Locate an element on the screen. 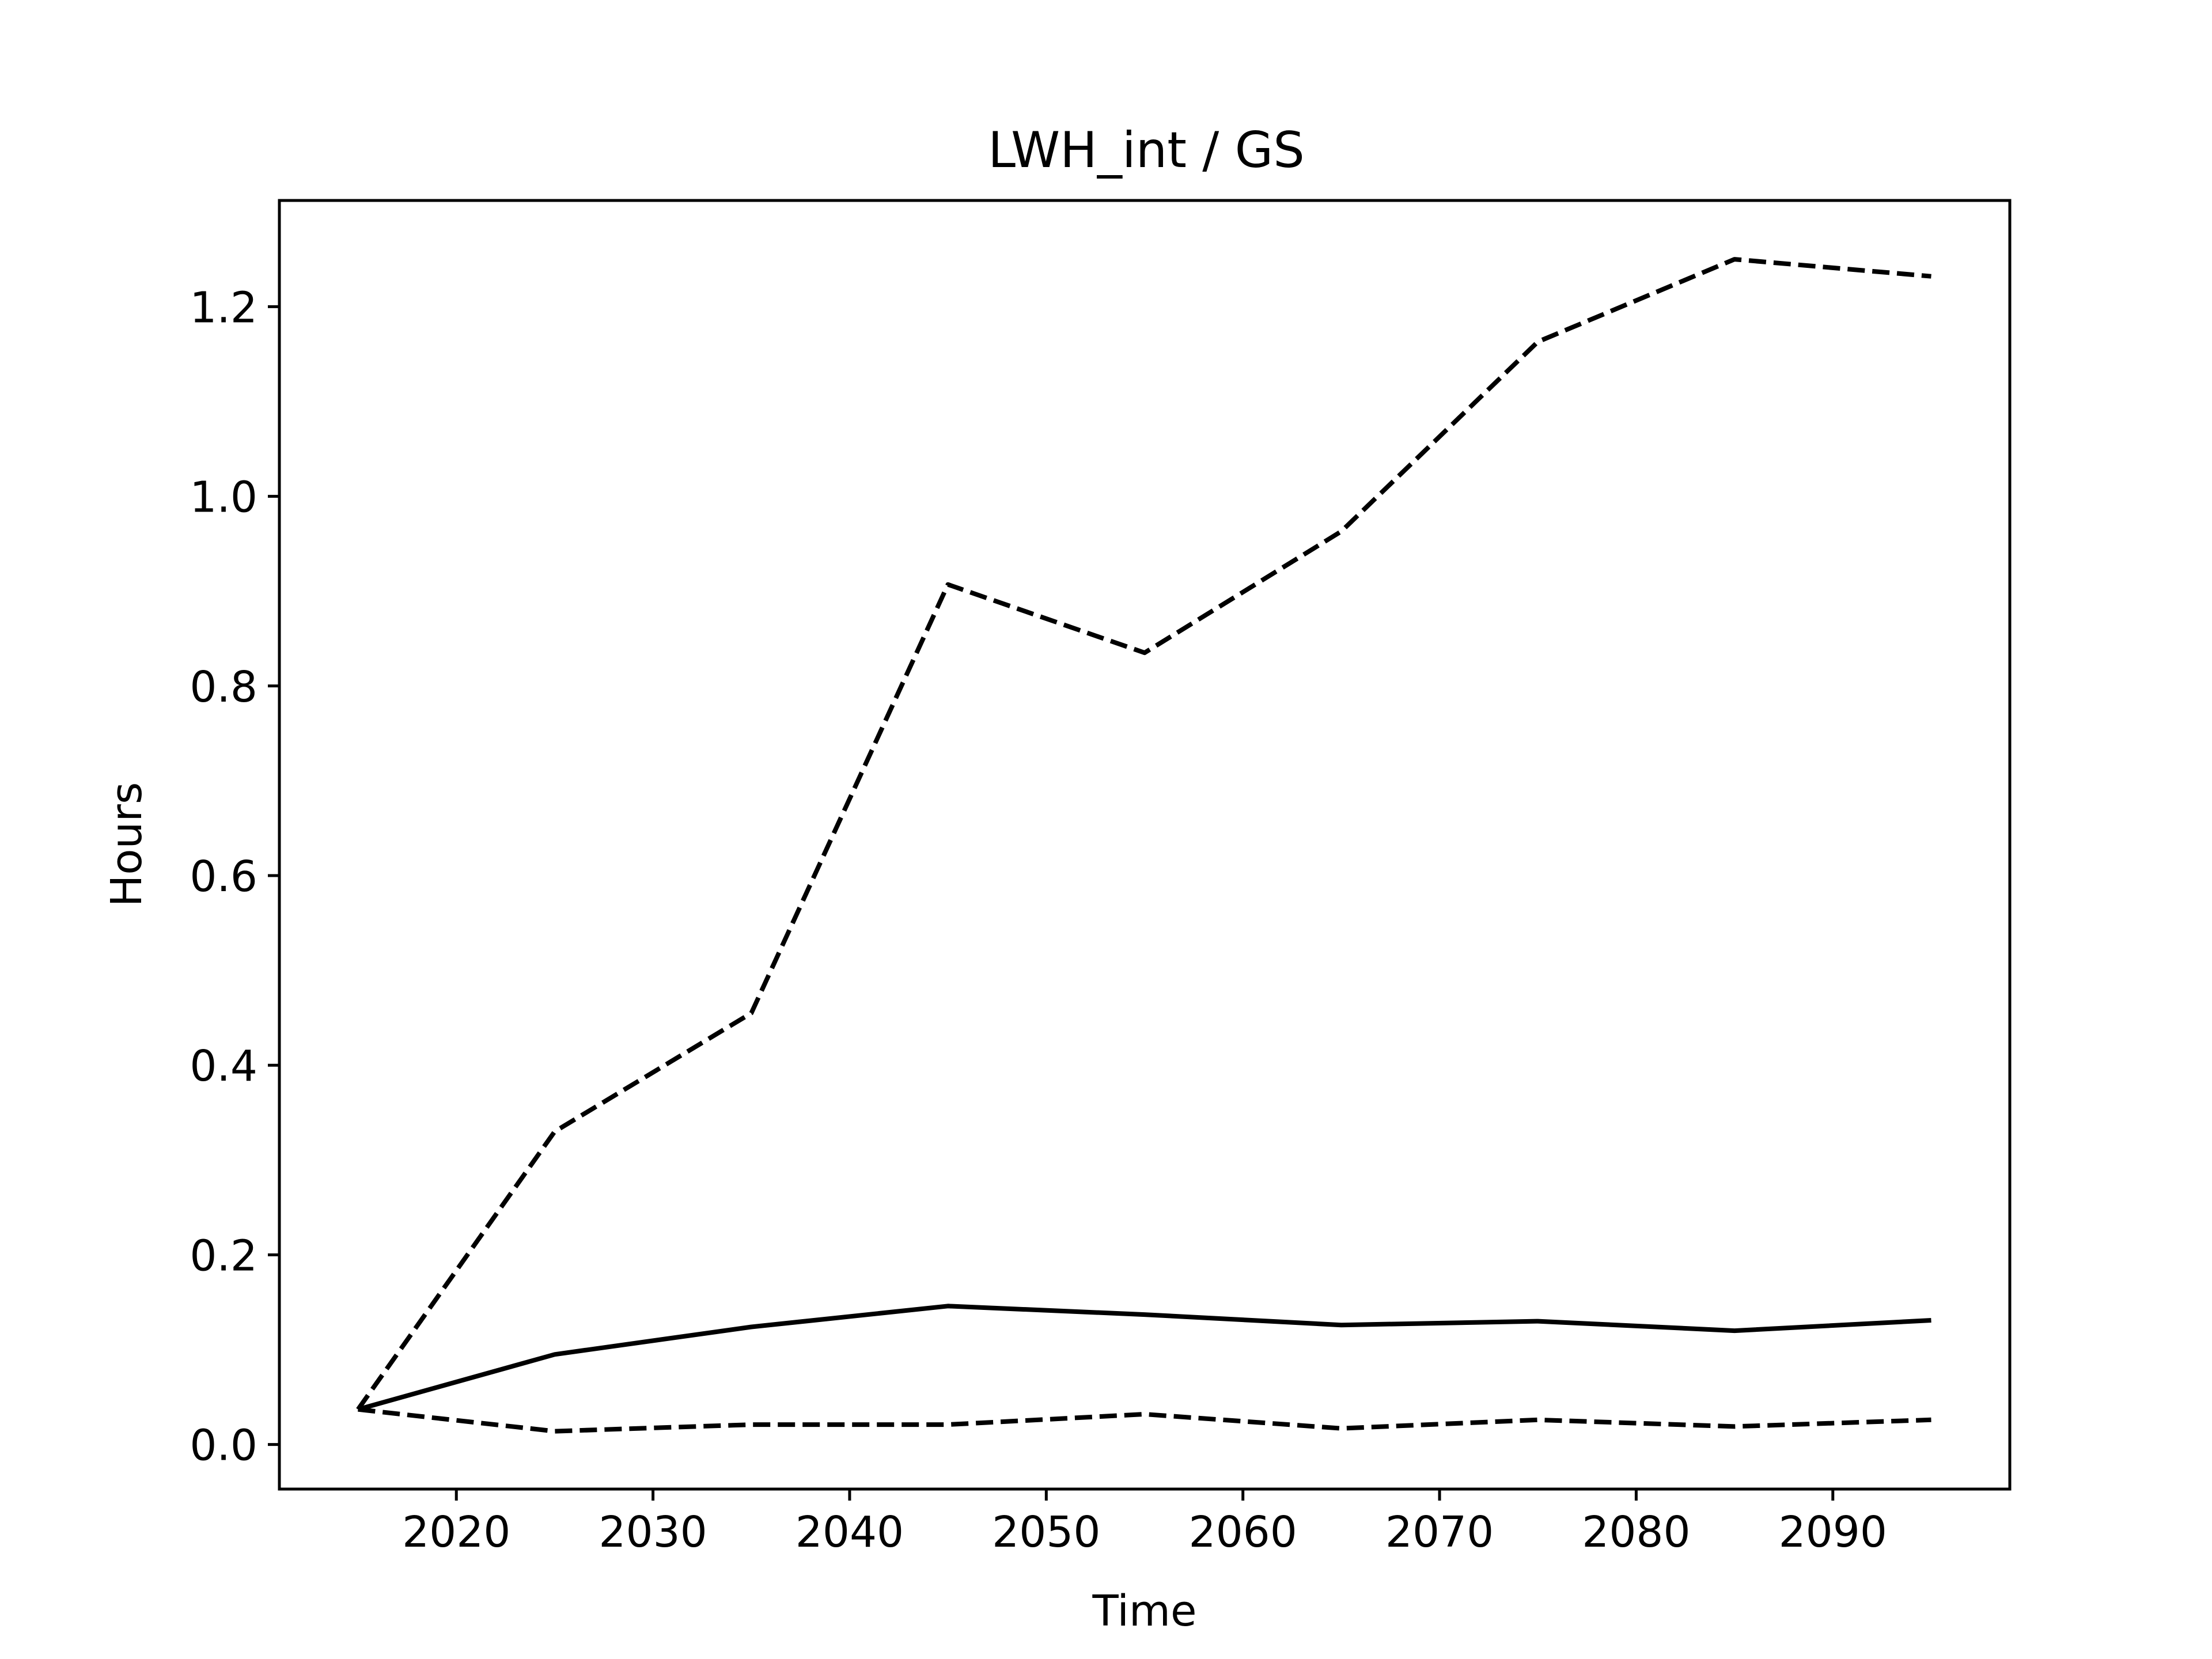 The height and width of the screenshot is (1659, 2212). y-axis-label: Hours is located at coordinates (126, 844).